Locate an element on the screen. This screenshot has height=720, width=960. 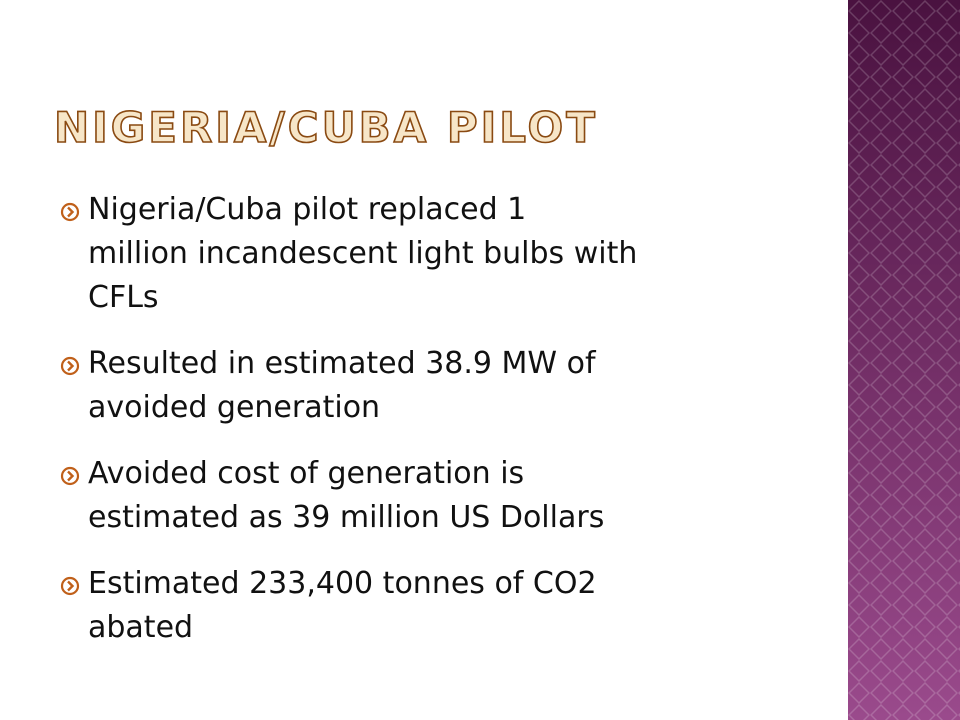
slide-title: NIGERIA/CUBA PILOT is located at coordinates (326, 127).